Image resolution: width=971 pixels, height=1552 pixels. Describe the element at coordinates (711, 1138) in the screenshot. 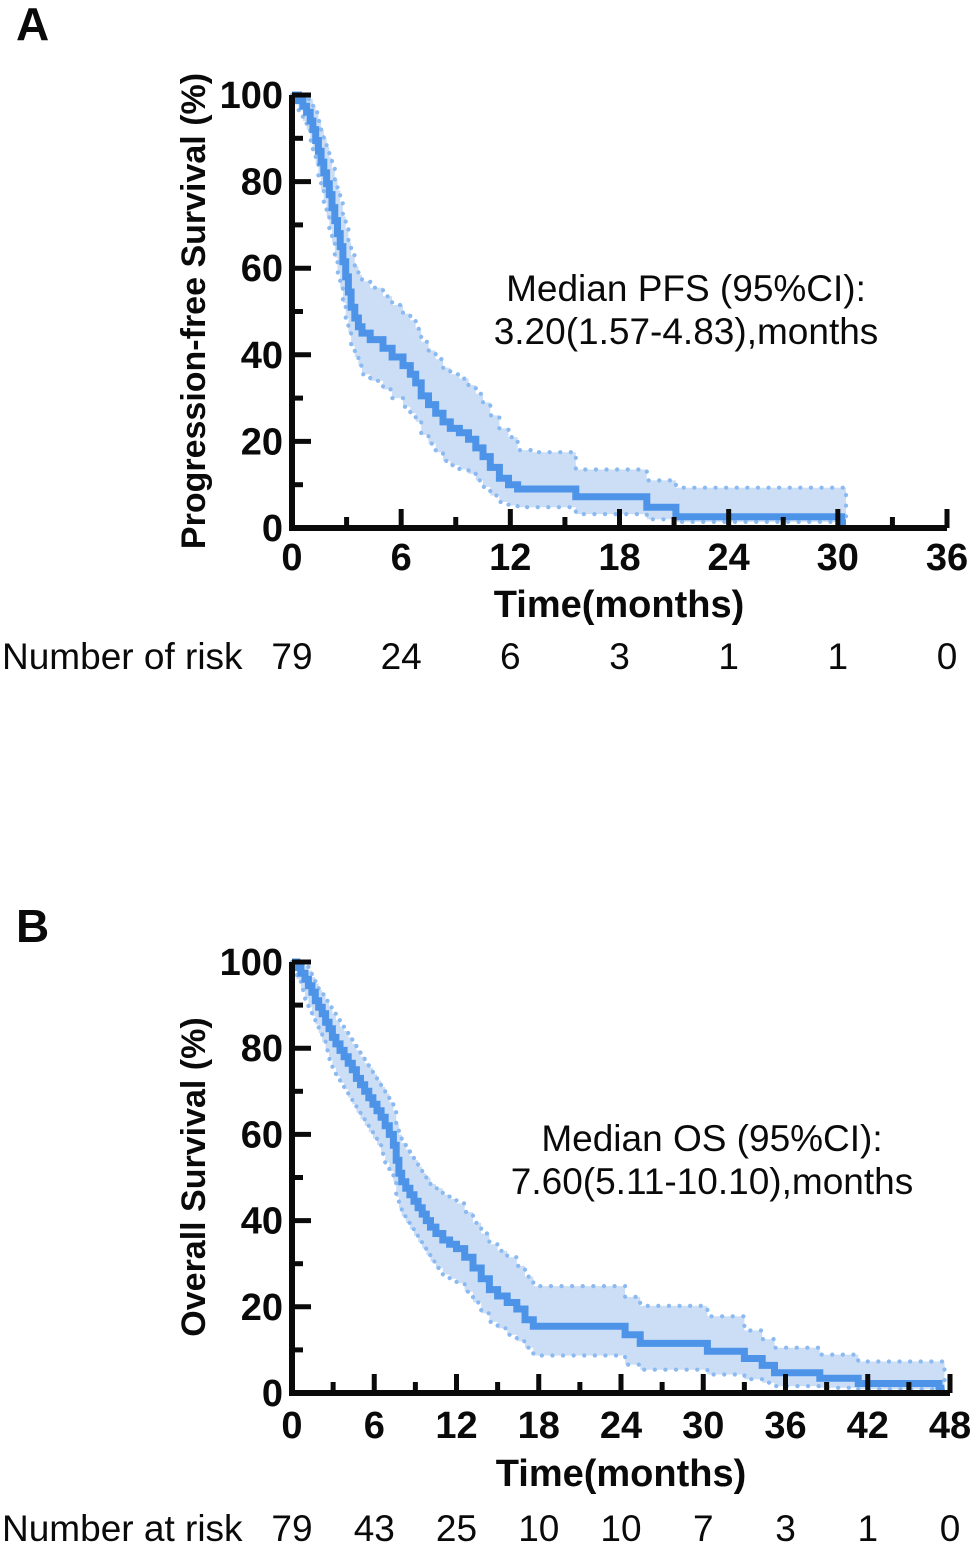

I see `panel-b-annotation-line1: Median OS (95%CI):` at that location.